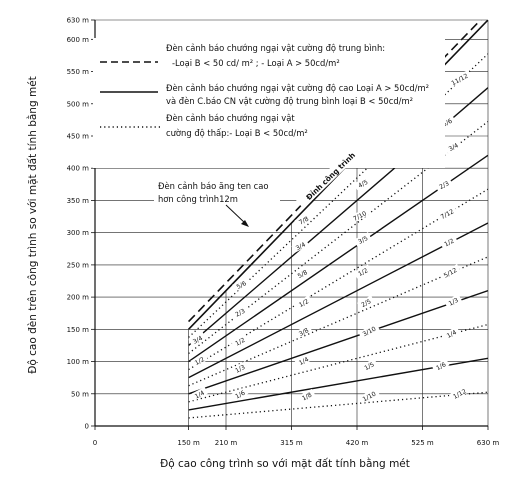  I want to click on fraction-label-group-33: 1/2, so click(199, 360).